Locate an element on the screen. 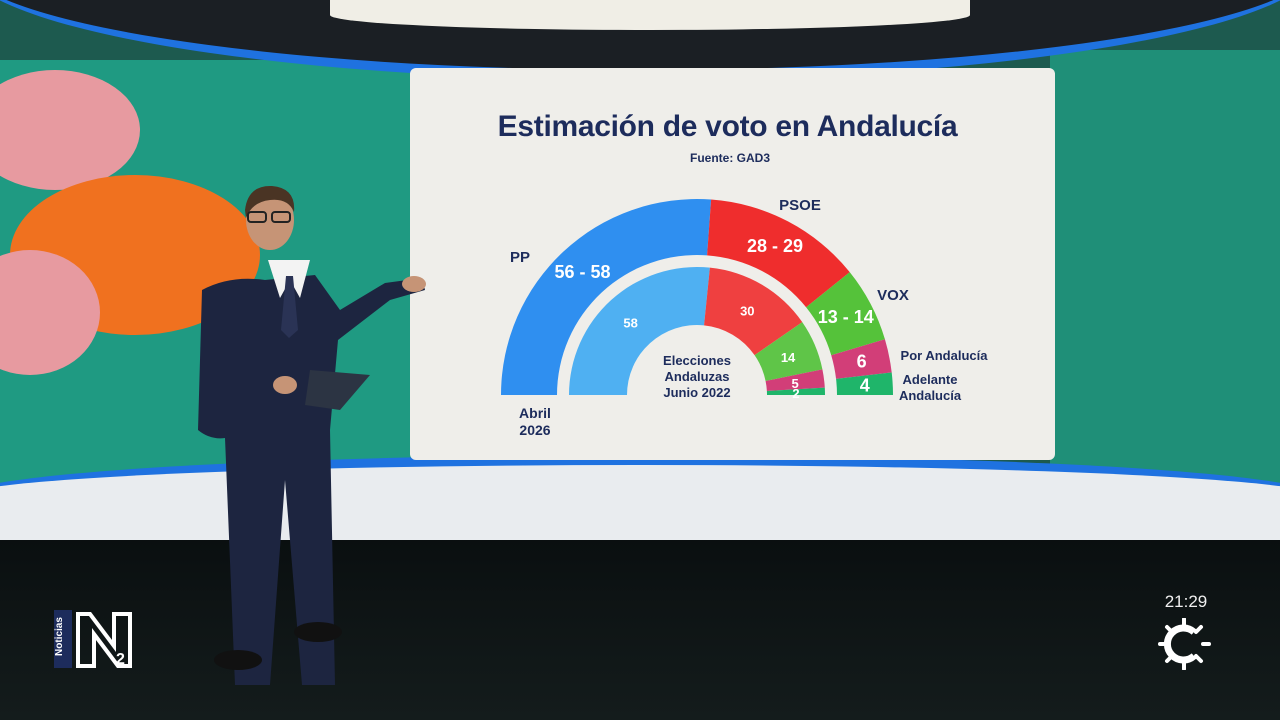 The height and width of the screenshot is (720, 1280). party-label-psoe: PSOE is located at coordinates (800, 205).